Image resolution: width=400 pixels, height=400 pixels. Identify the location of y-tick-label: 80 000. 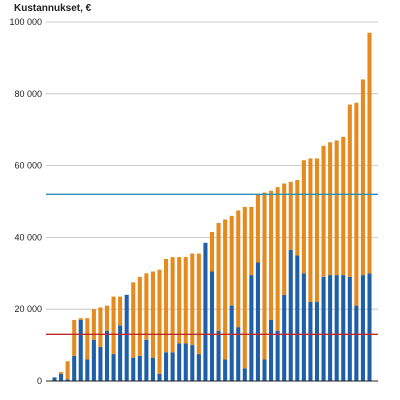
(28, 94).